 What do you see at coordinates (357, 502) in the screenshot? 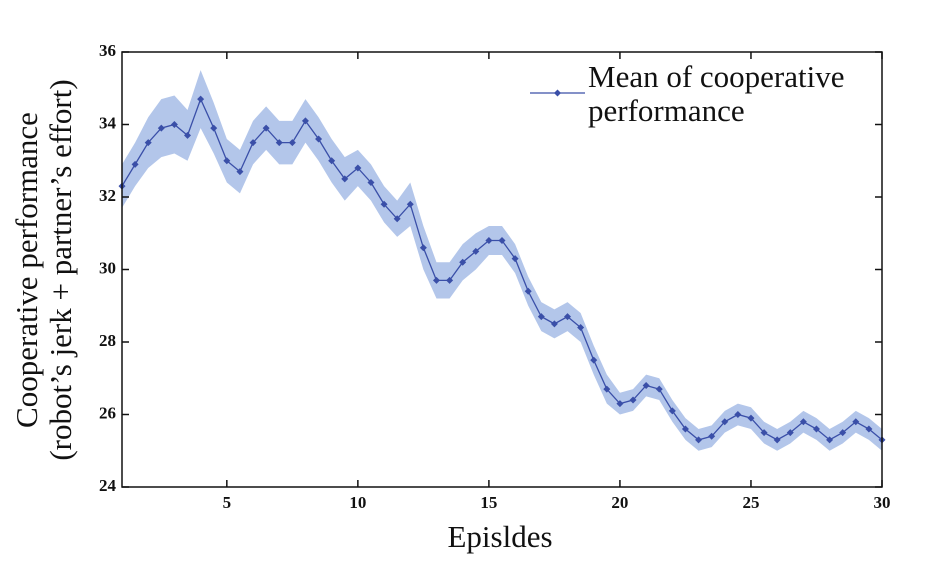
I see `x-tick-label: 10` at bounding box center [357, 502].